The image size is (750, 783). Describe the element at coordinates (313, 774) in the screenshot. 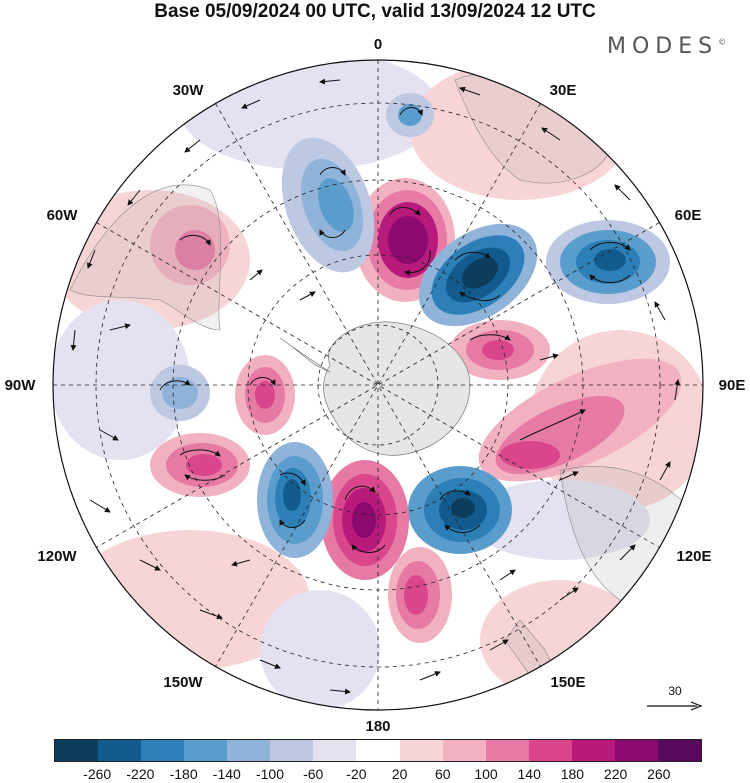

I see `colorbar-tick-label: -60` at that location.